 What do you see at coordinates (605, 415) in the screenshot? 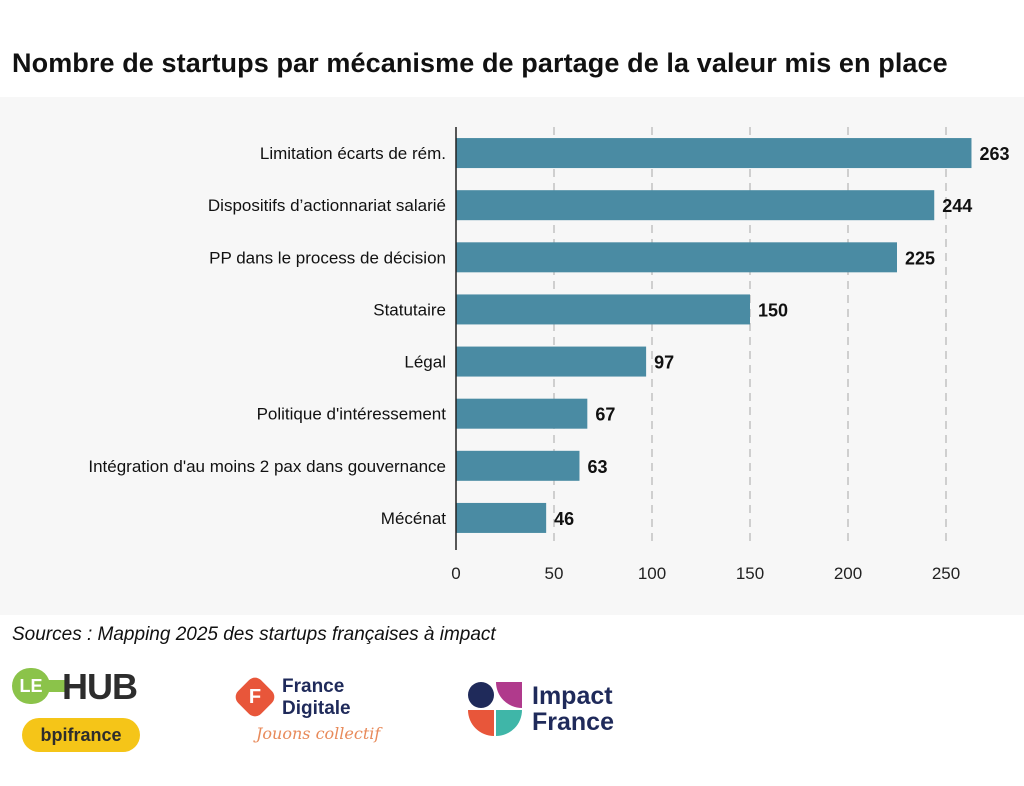
I see `data-label: 67` at bounding box center [605, 415].